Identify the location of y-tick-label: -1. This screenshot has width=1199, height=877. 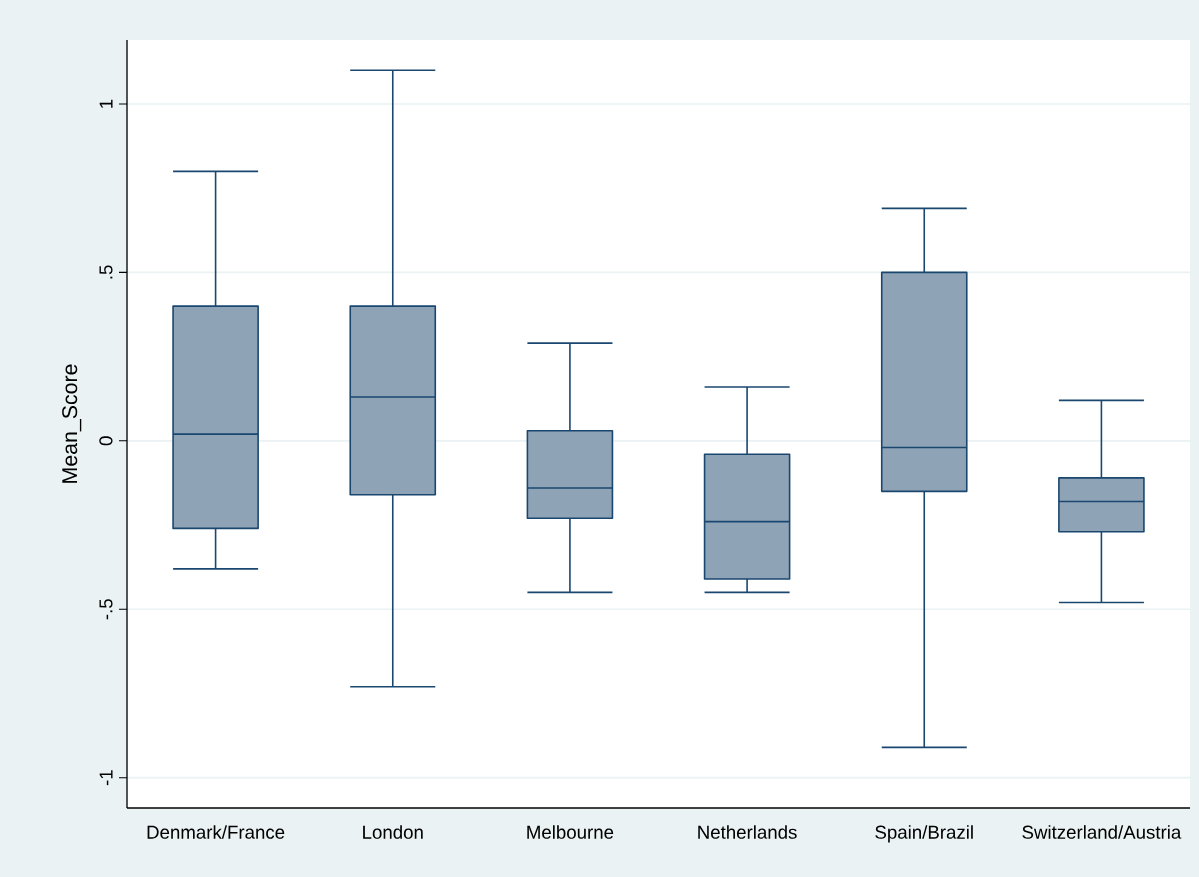
(106, 778).